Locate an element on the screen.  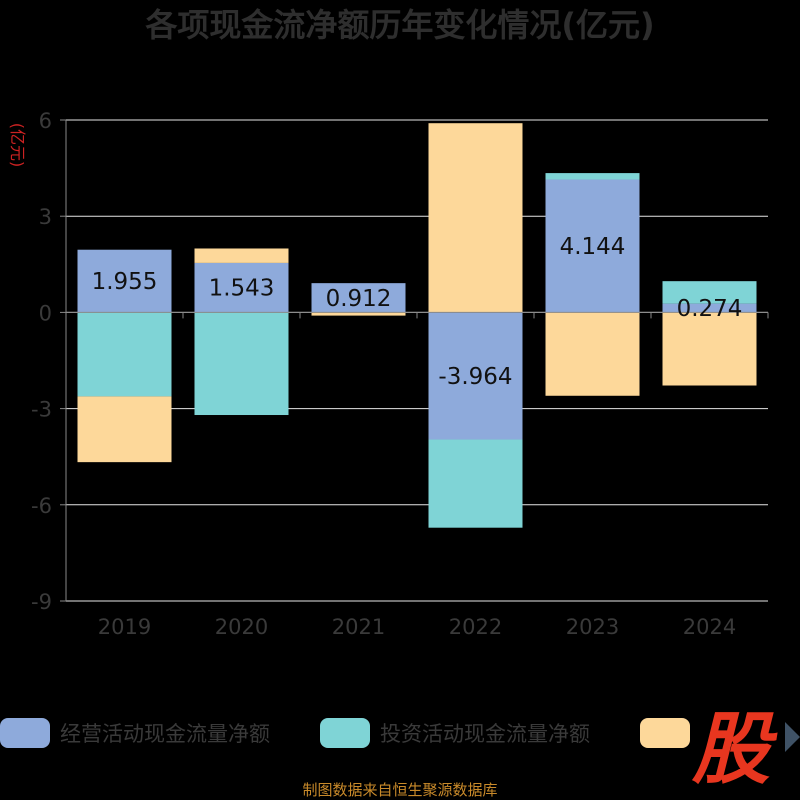
y-axis-label: (亿元) is located at coordinates (17, 145).